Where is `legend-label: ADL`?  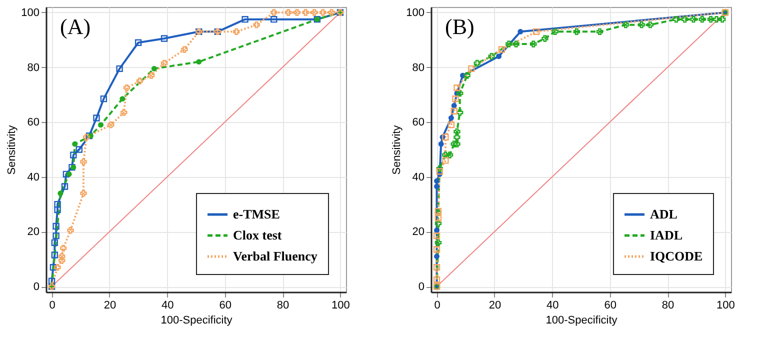 legend-label: ADL is located at coordinates (664, 214).